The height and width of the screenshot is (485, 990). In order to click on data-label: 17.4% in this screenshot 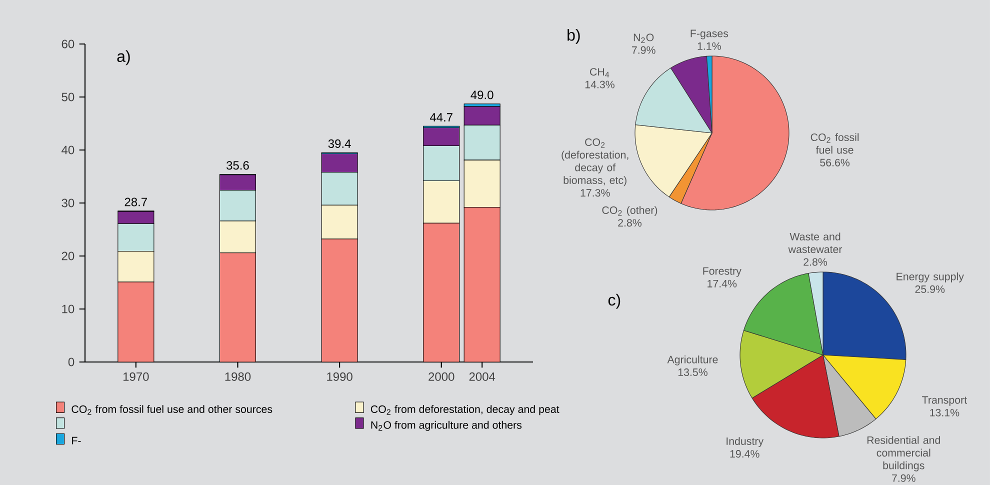, I will do `click(722, 284)`.